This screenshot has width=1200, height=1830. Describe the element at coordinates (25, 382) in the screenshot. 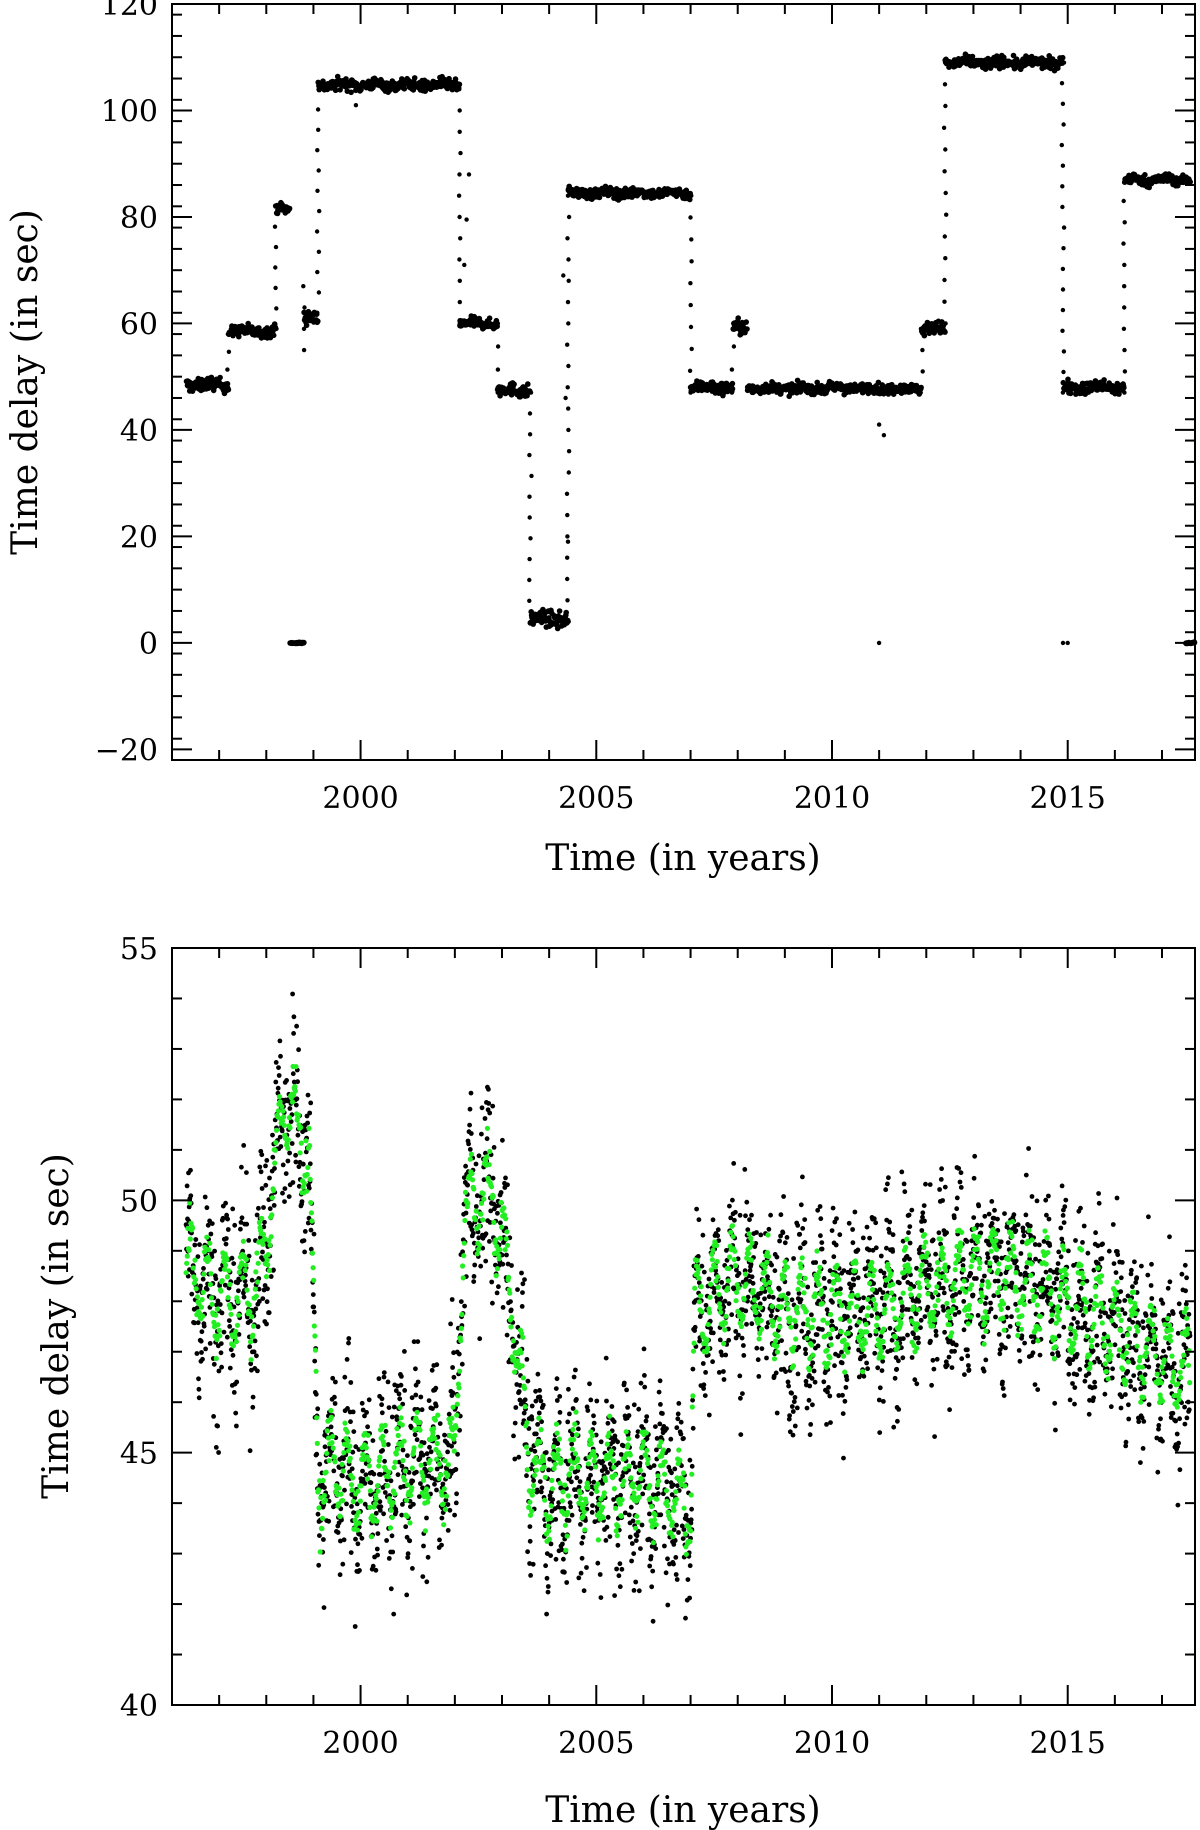

I see `y-axis-title: Time delay (in sec)` at that location.